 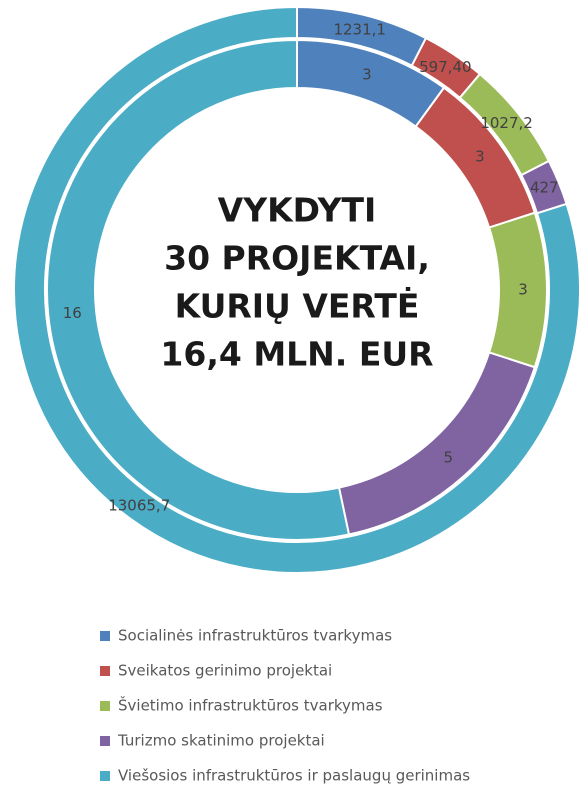 I want to click on data-label: 1027,2, so click(x=506, y=123).